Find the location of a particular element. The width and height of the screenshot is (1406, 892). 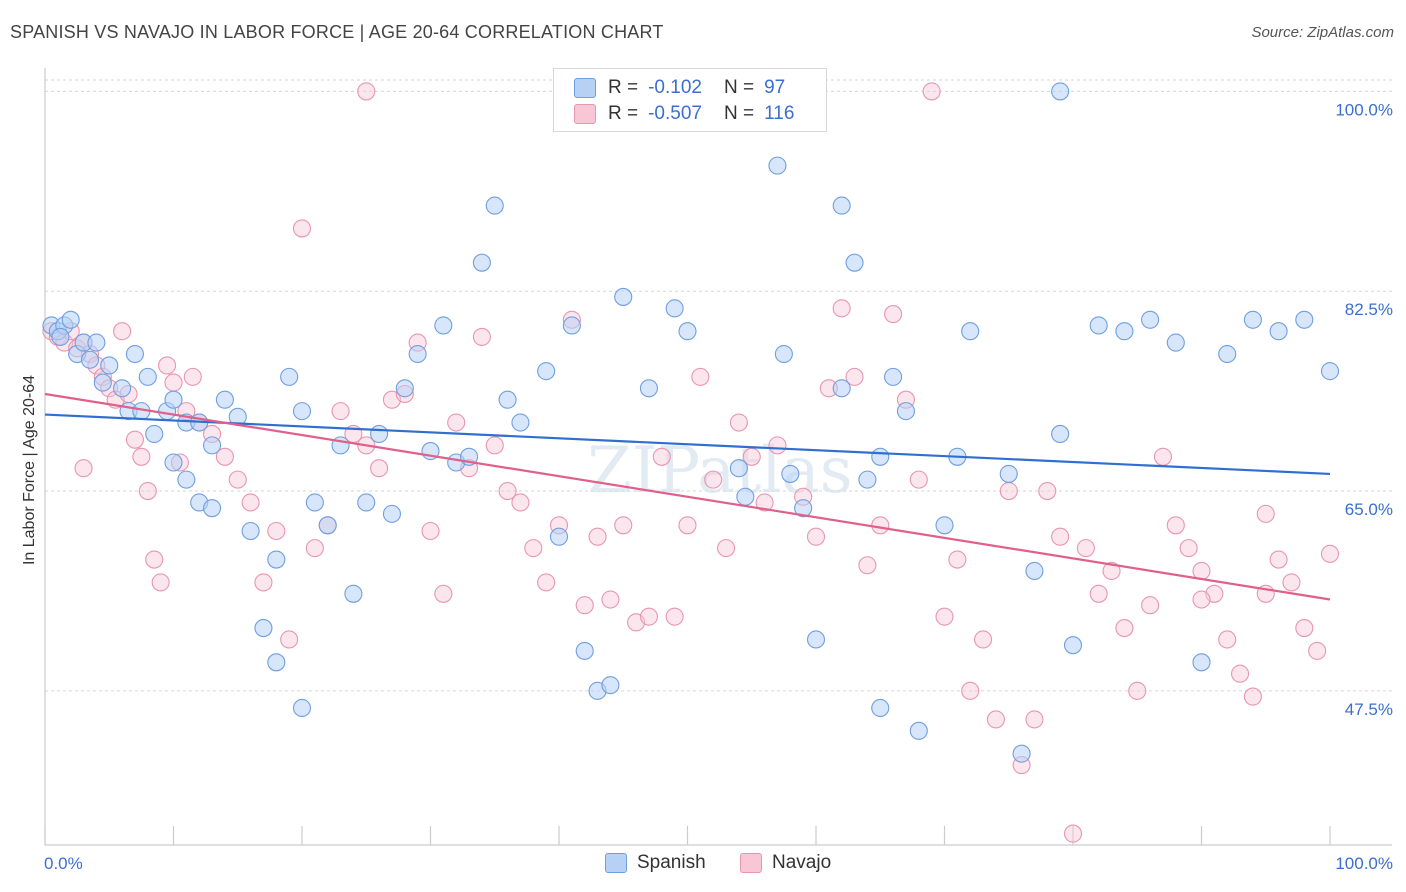

y-tick-label: 65.0% is located at coordinates (1369, 509).